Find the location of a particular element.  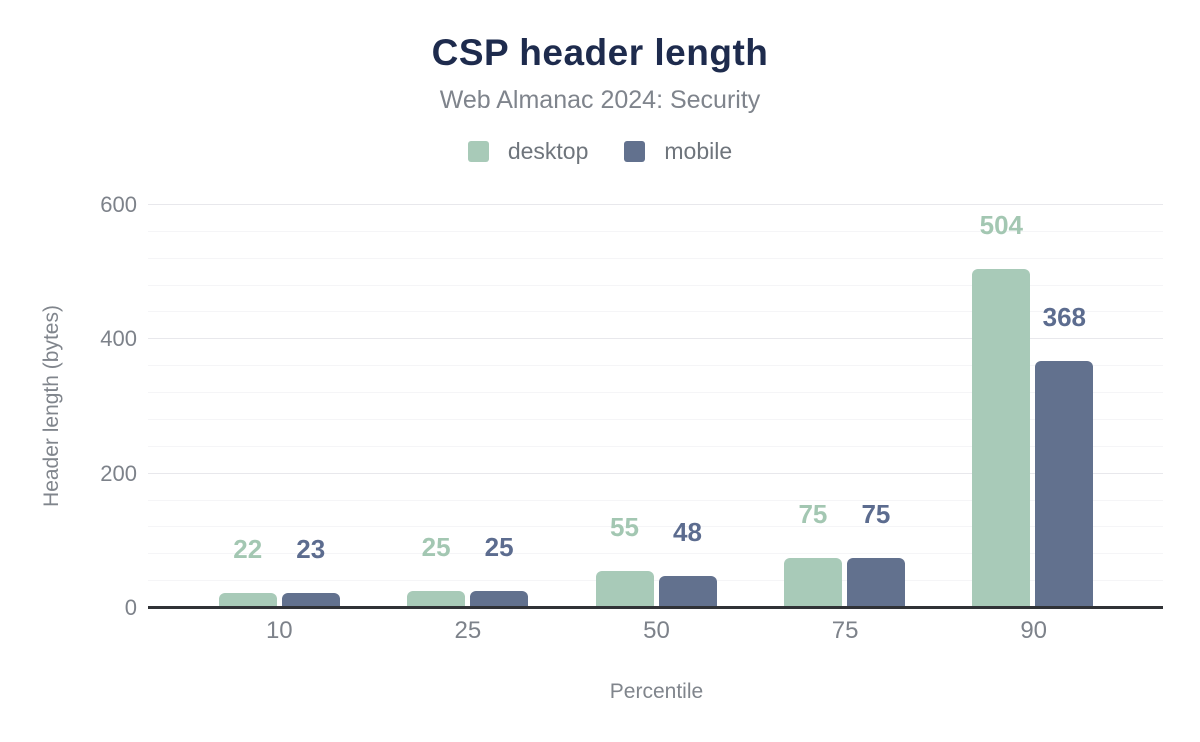

bar-value-label: 504 is located at coordinates (1001, 225).